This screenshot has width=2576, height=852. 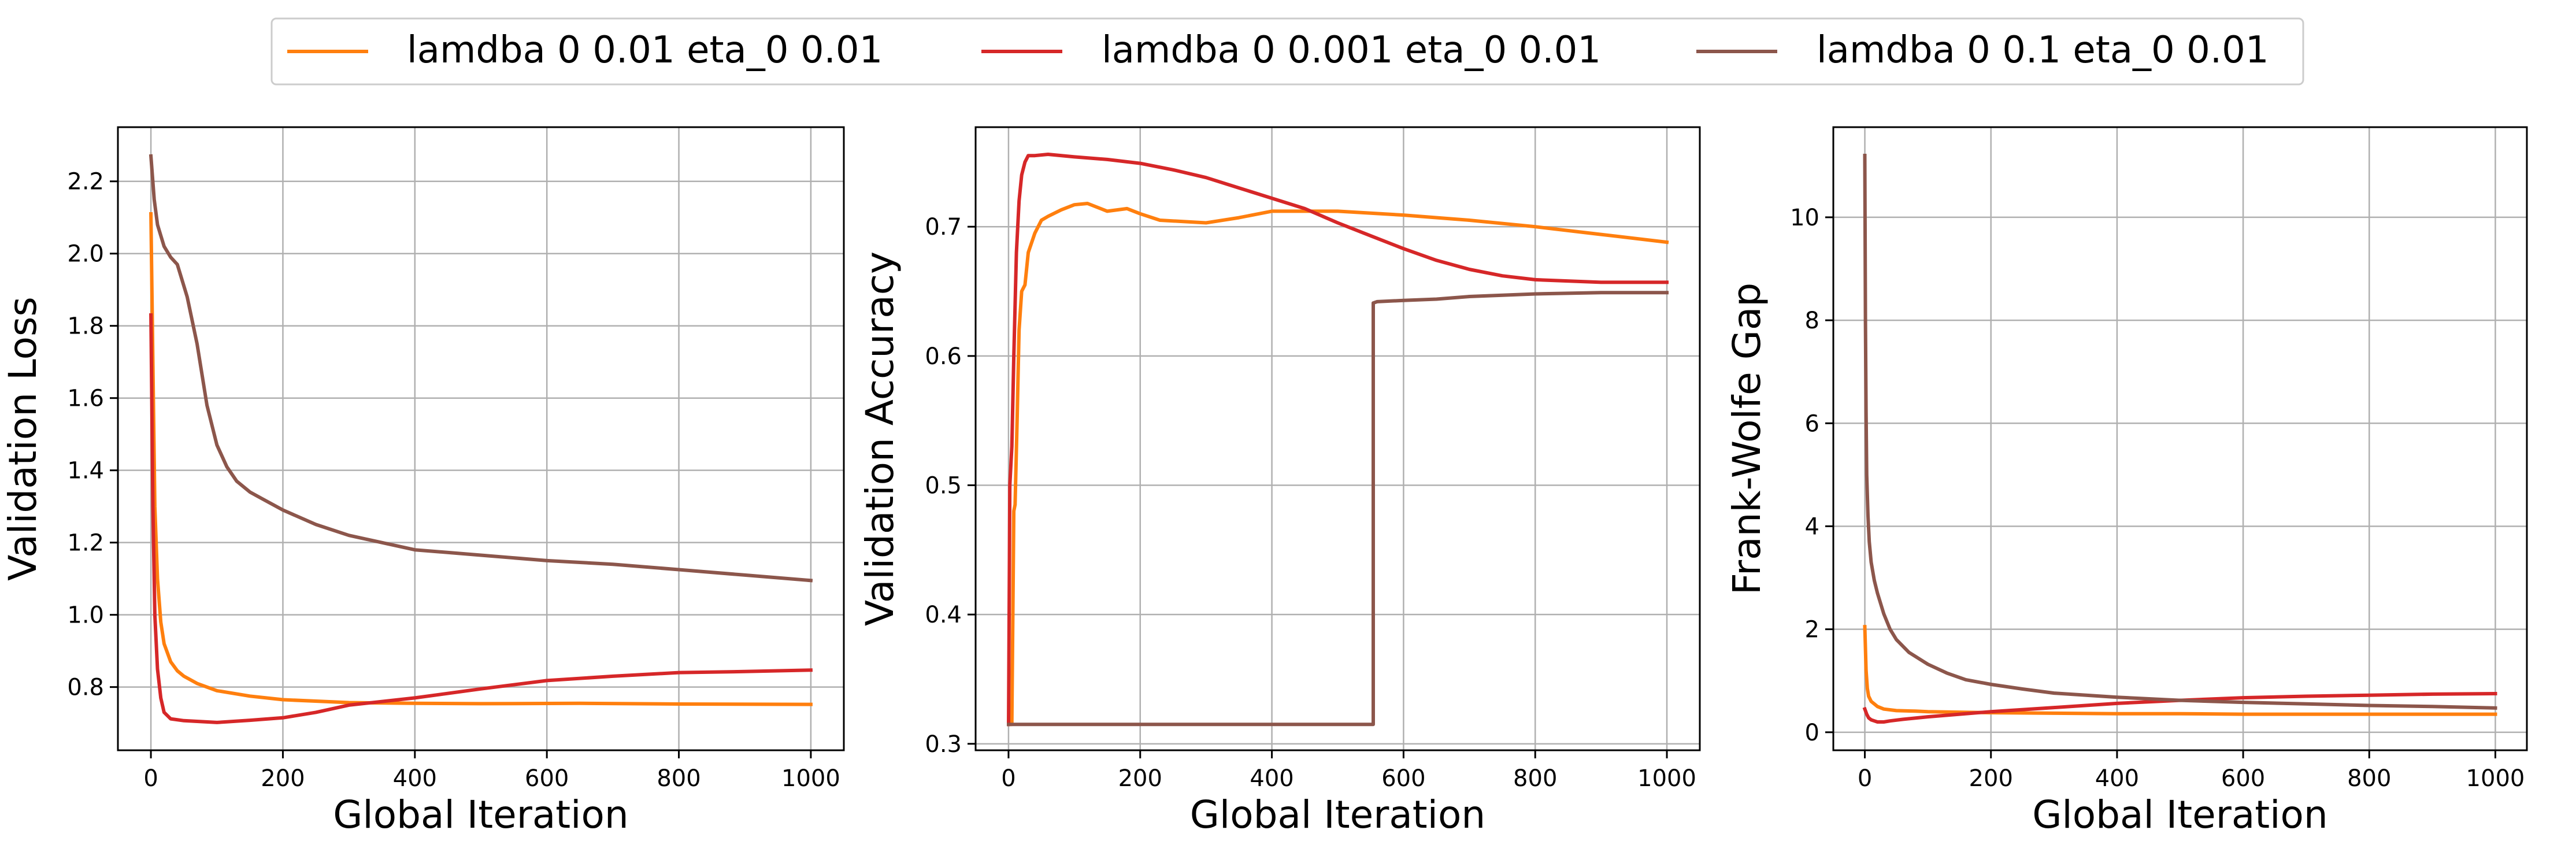 What do you see at coordinates (85, 543) in the screenshot?
I see `y-tick-label: 1.2` at bounding box center [85, 543].